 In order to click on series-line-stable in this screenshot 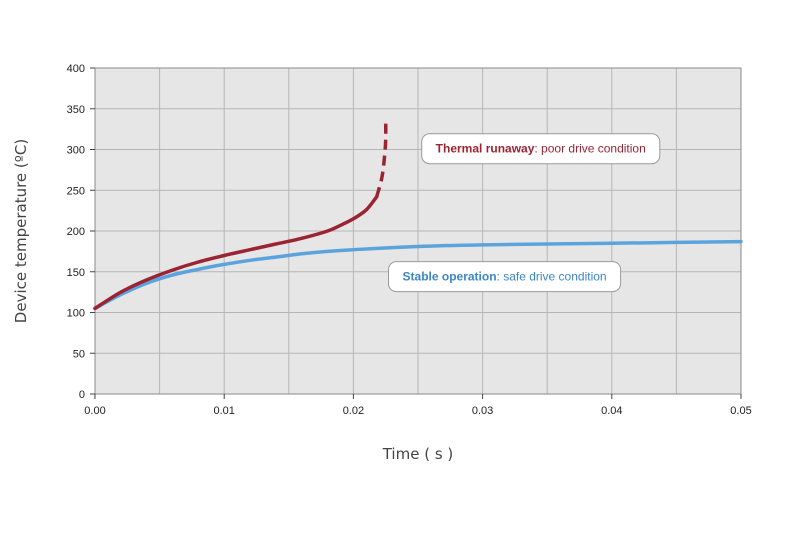, I will do `click(418, 275)`.